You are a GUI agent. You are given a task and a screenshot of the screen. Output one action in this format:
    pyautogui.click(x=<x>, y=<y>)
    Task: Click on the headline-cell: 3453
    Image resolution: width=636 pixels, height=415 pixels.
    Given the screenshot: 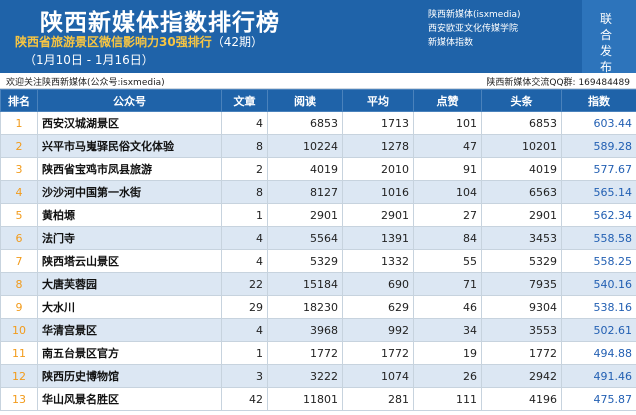 What is the action you would take?
    pyautogui.click(x=521, y=238)
    